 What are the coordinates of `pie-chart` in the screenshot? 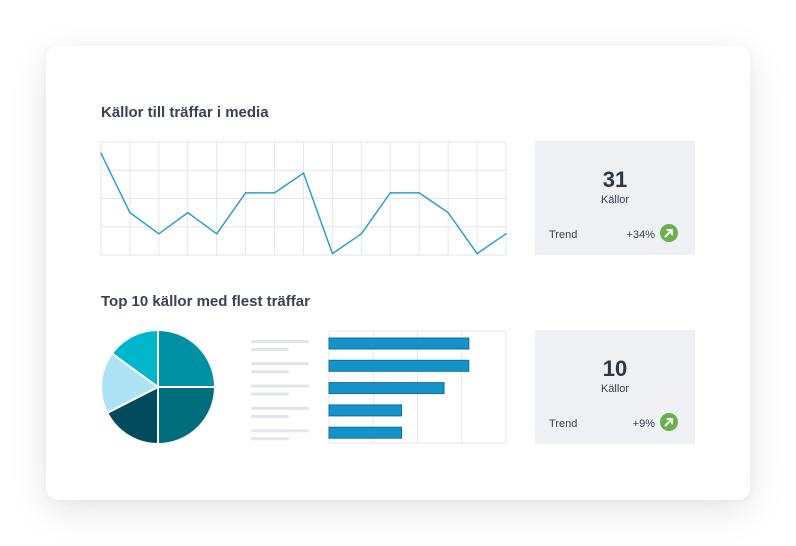 It's located at (158, 387).